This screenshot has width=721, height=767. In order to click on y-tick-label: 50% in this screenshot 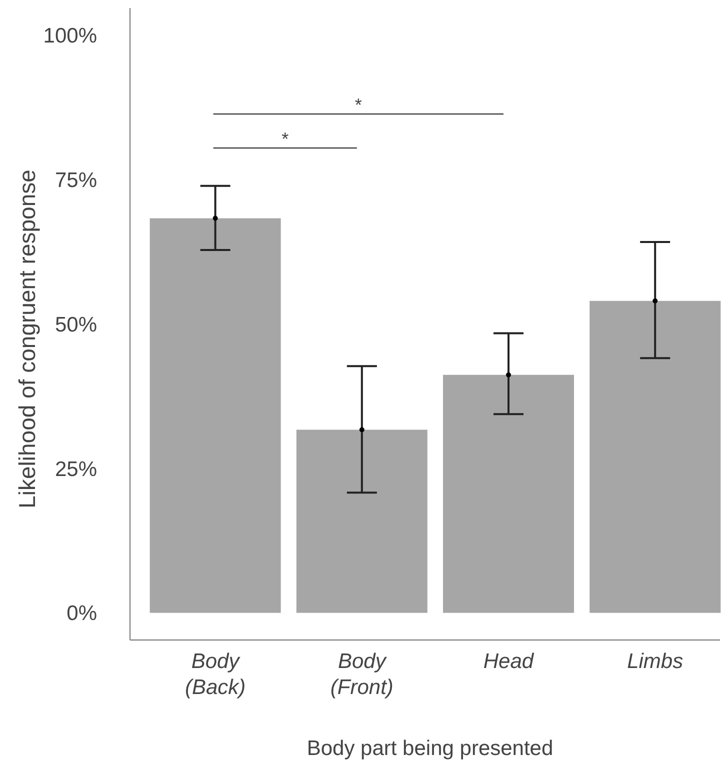, I will do `click(75, 324)`.